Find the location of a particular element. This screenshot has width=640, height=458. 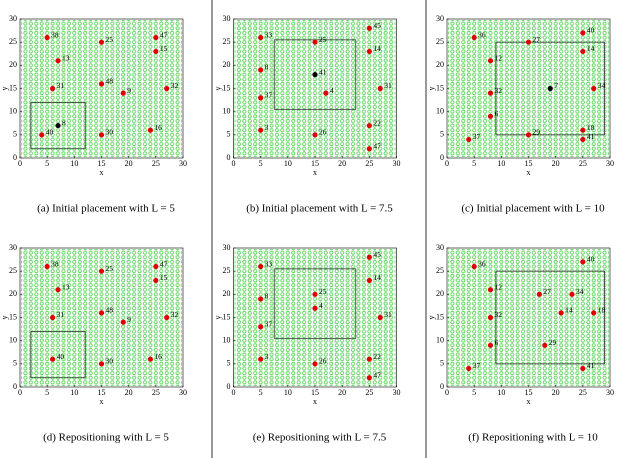

node-label: 29 is located at coordinates (553, 342).